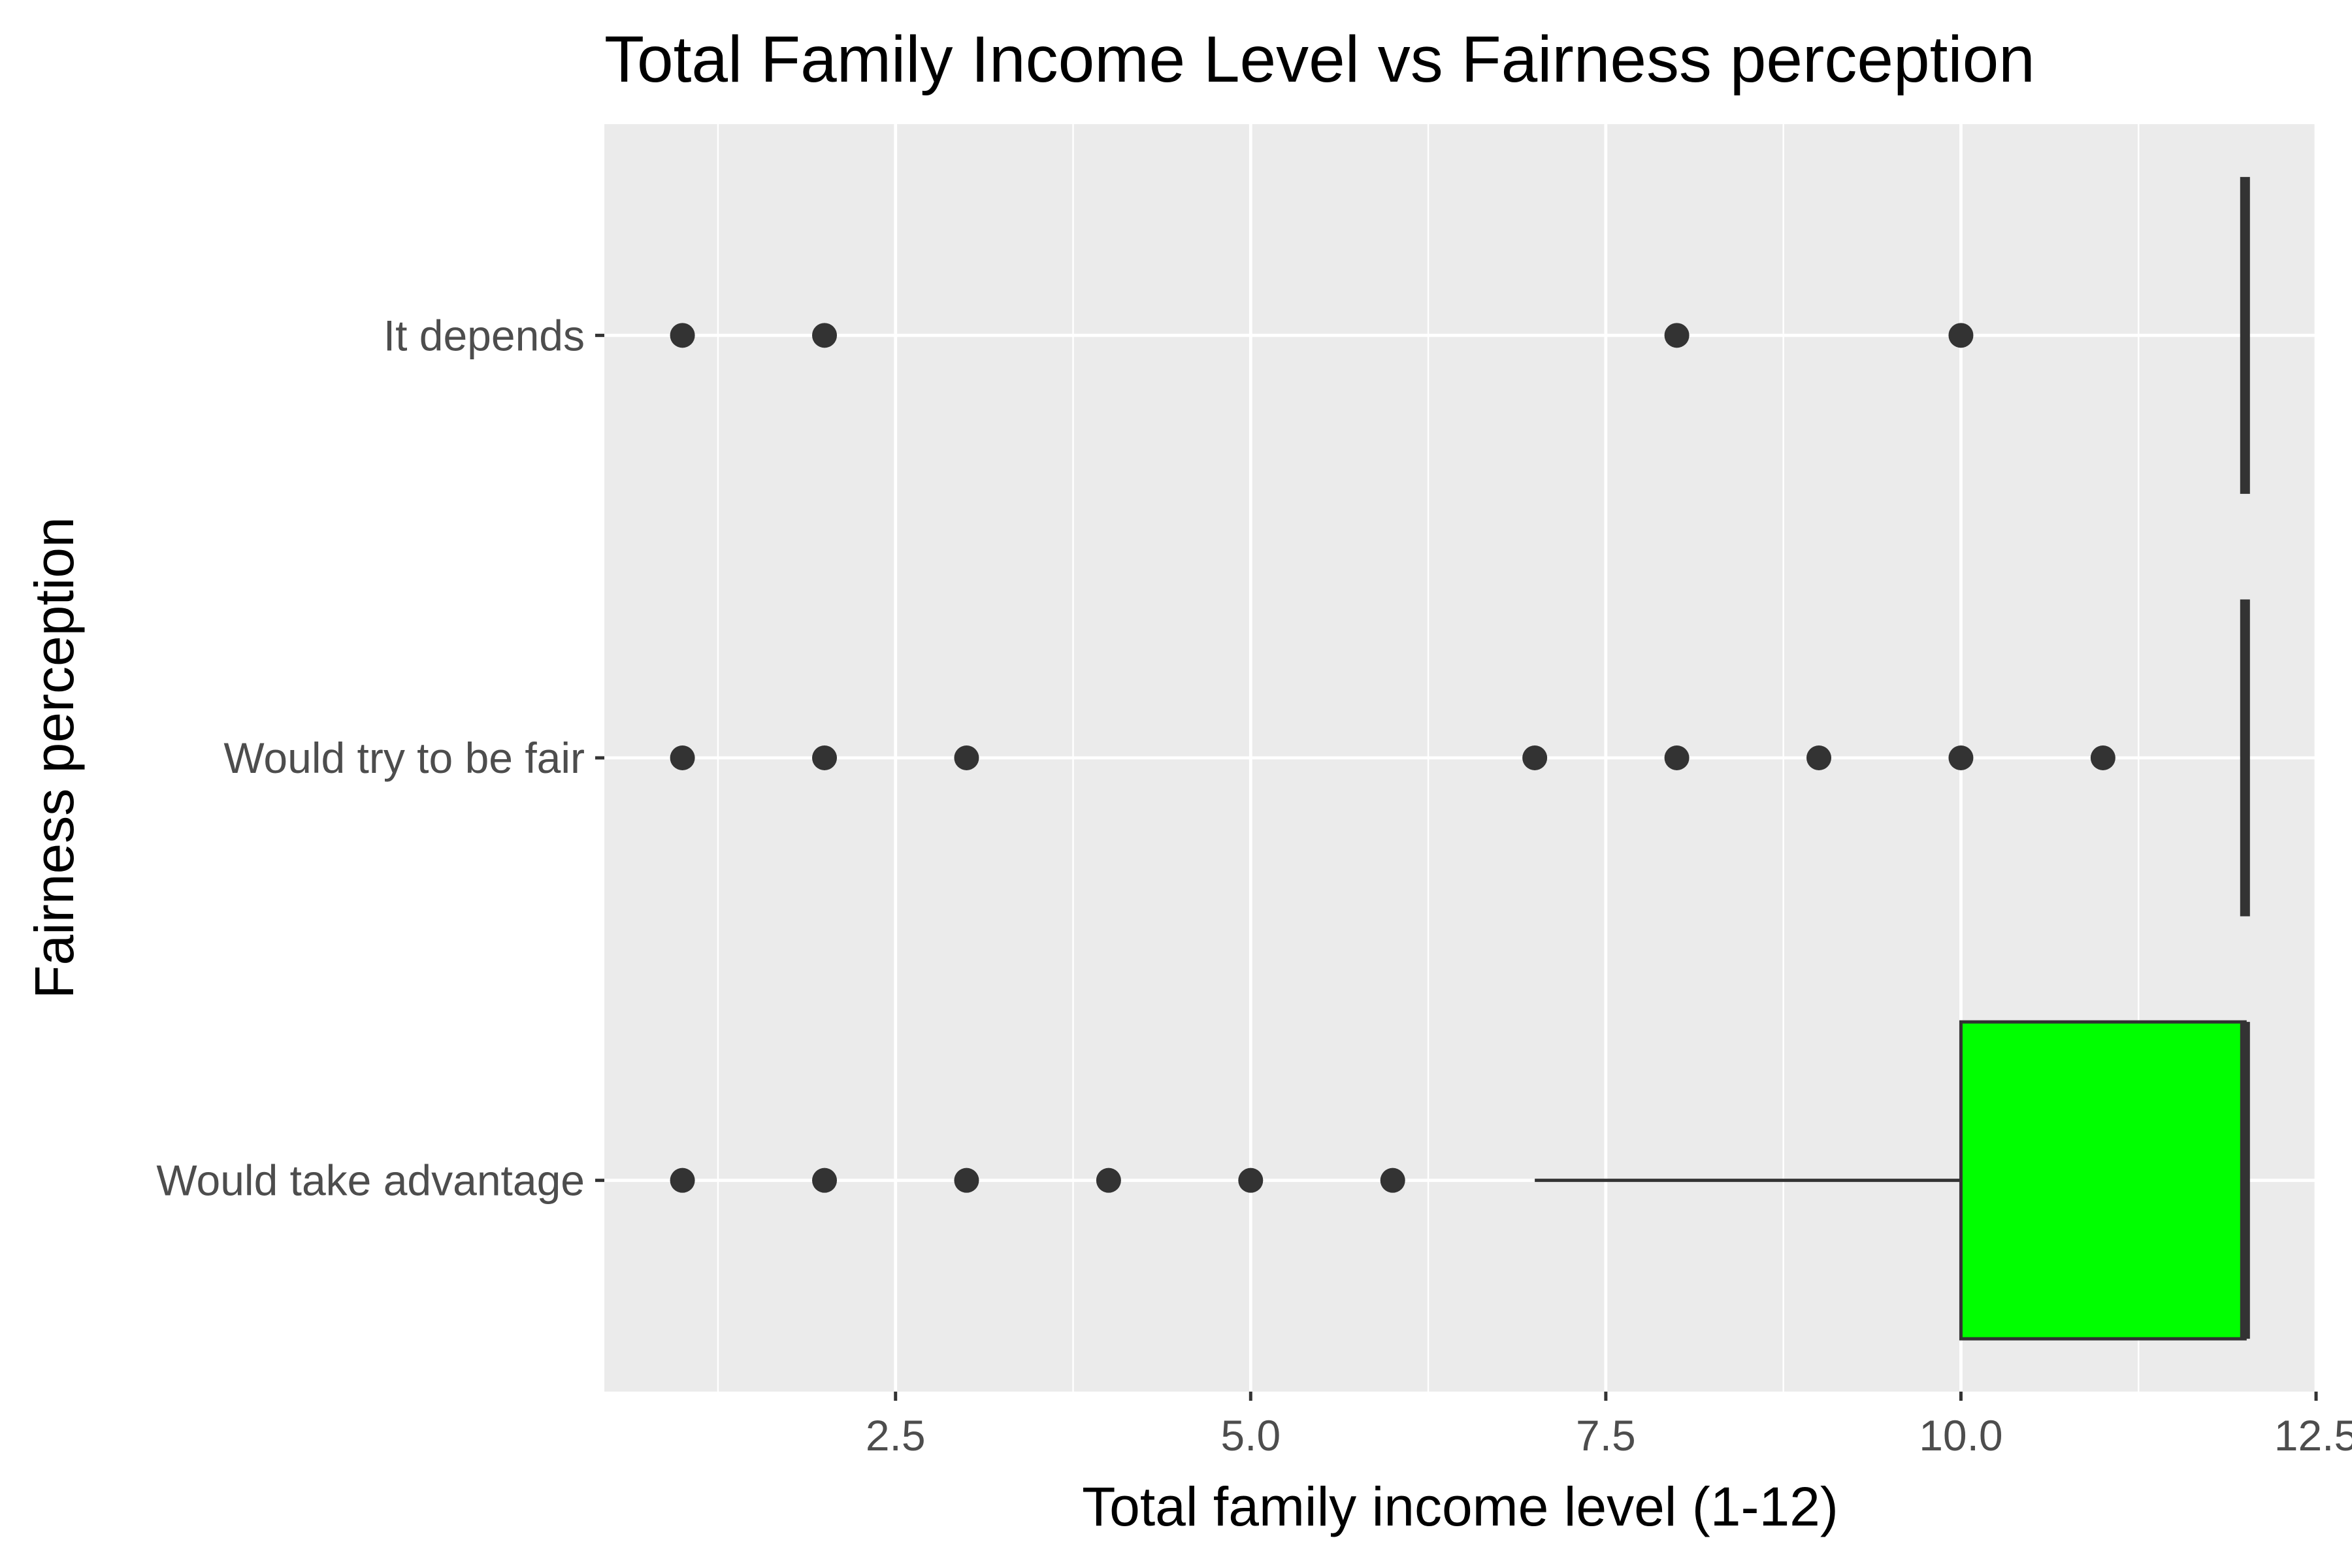 This screenshot has width=2352, height=1568. I want to click on y-tick-label: Would take advantage, so click(370, 1180).